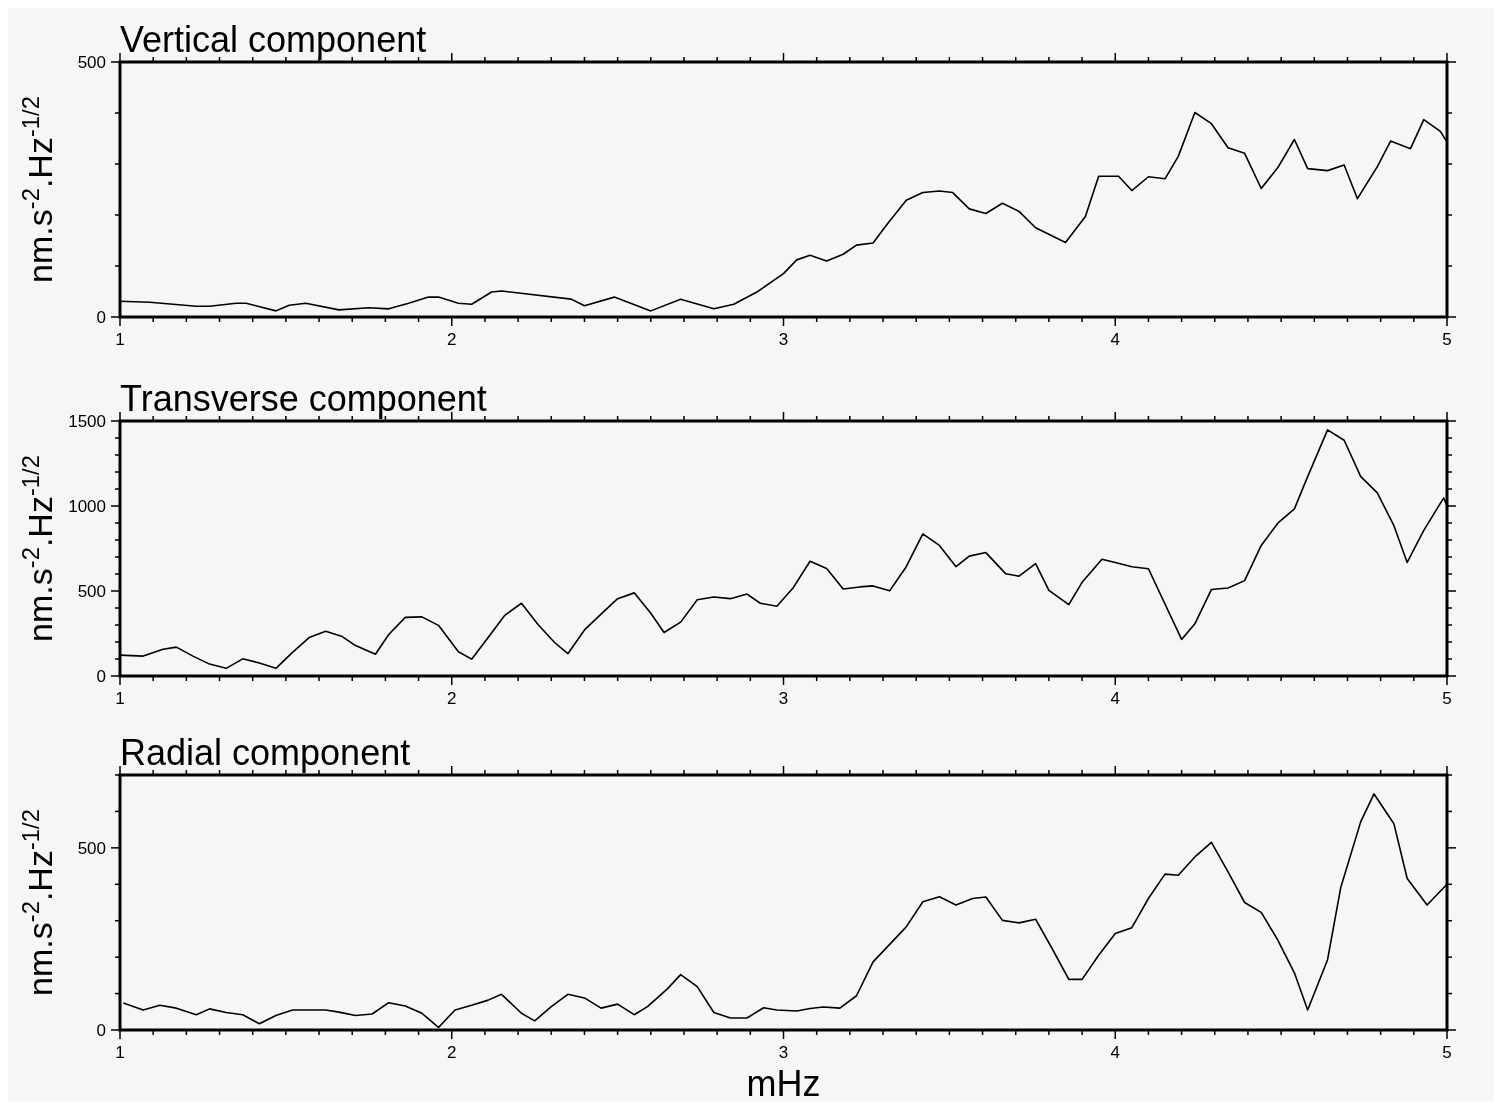 The height and width of the screenshot is (1109, 1502). What do you see at coordinates (265, 752) in the screenshot?
I see `chart-title: Radial component` at bounding box center [265, 752].